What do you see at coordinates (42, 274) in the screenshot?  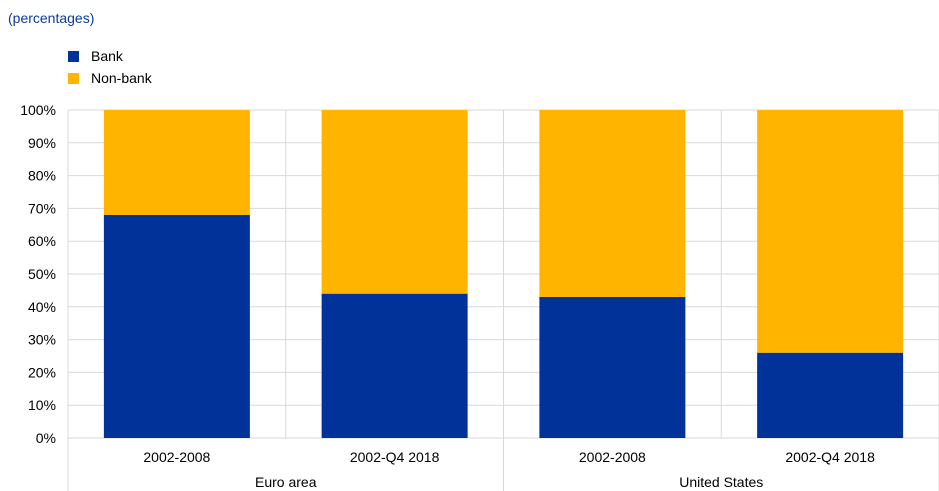 I see `y-tick-label: 50%` at bounding box center [42, 274].